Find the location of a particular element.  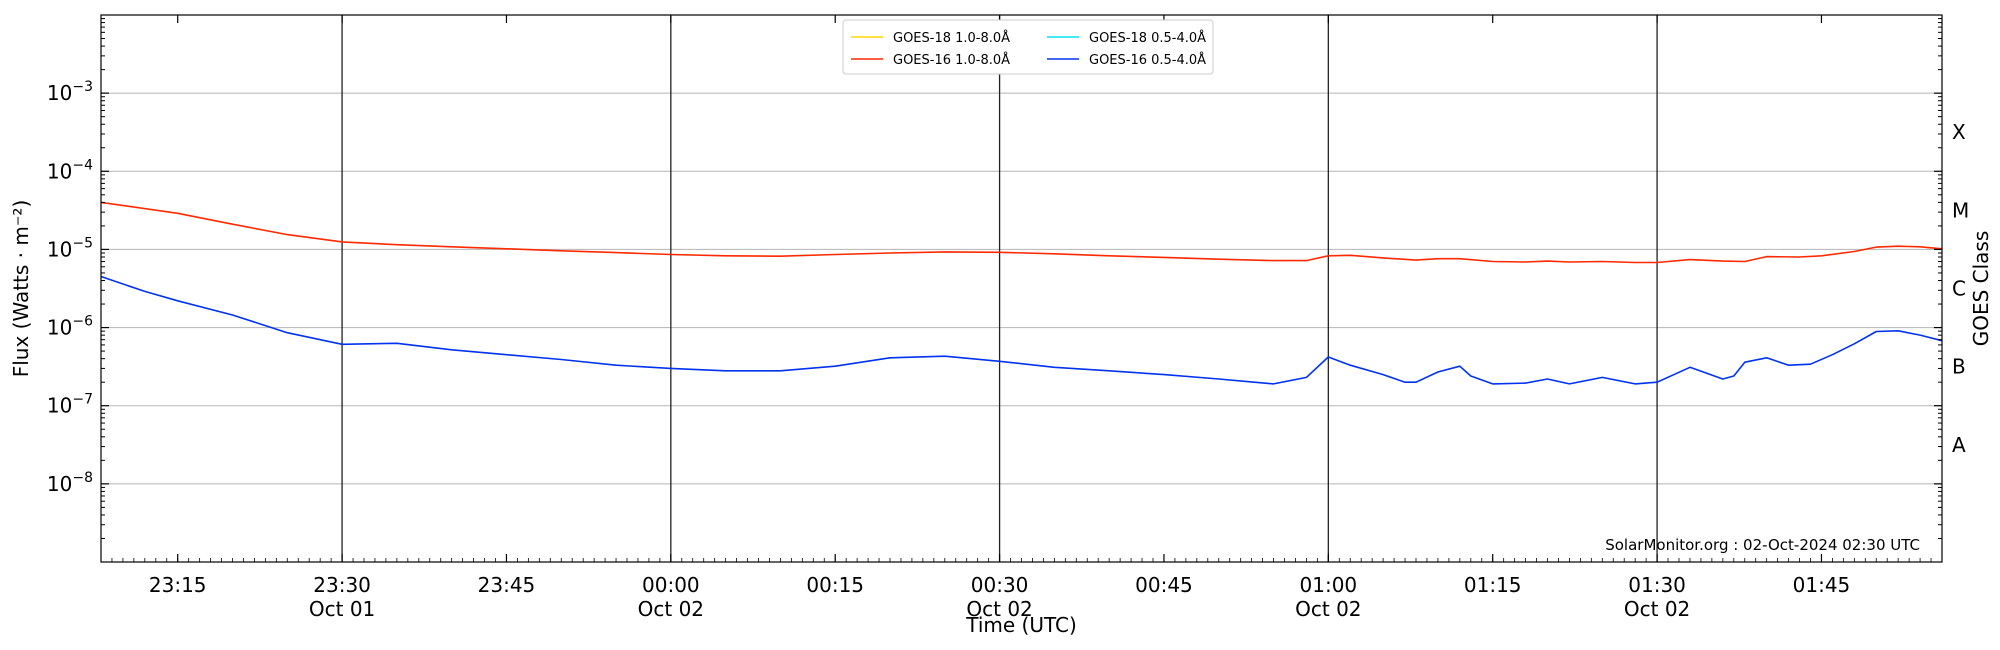

x-tick-date-label: Oct 01 is located at coordinates (342, 609).